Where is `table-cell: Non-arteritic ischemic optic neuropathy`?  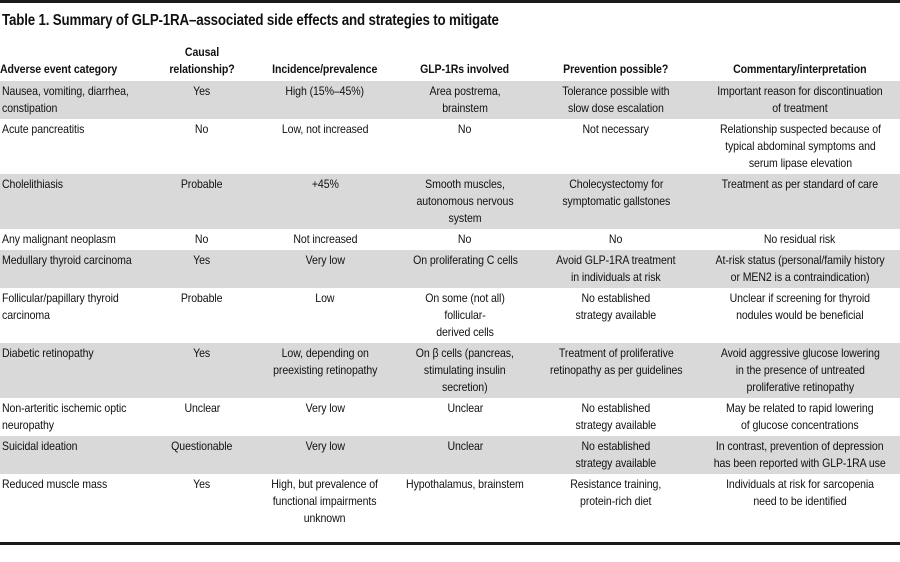 table-cell: Non-arteritic ischemic optic neuropathy is located at coordinates (76, 417).